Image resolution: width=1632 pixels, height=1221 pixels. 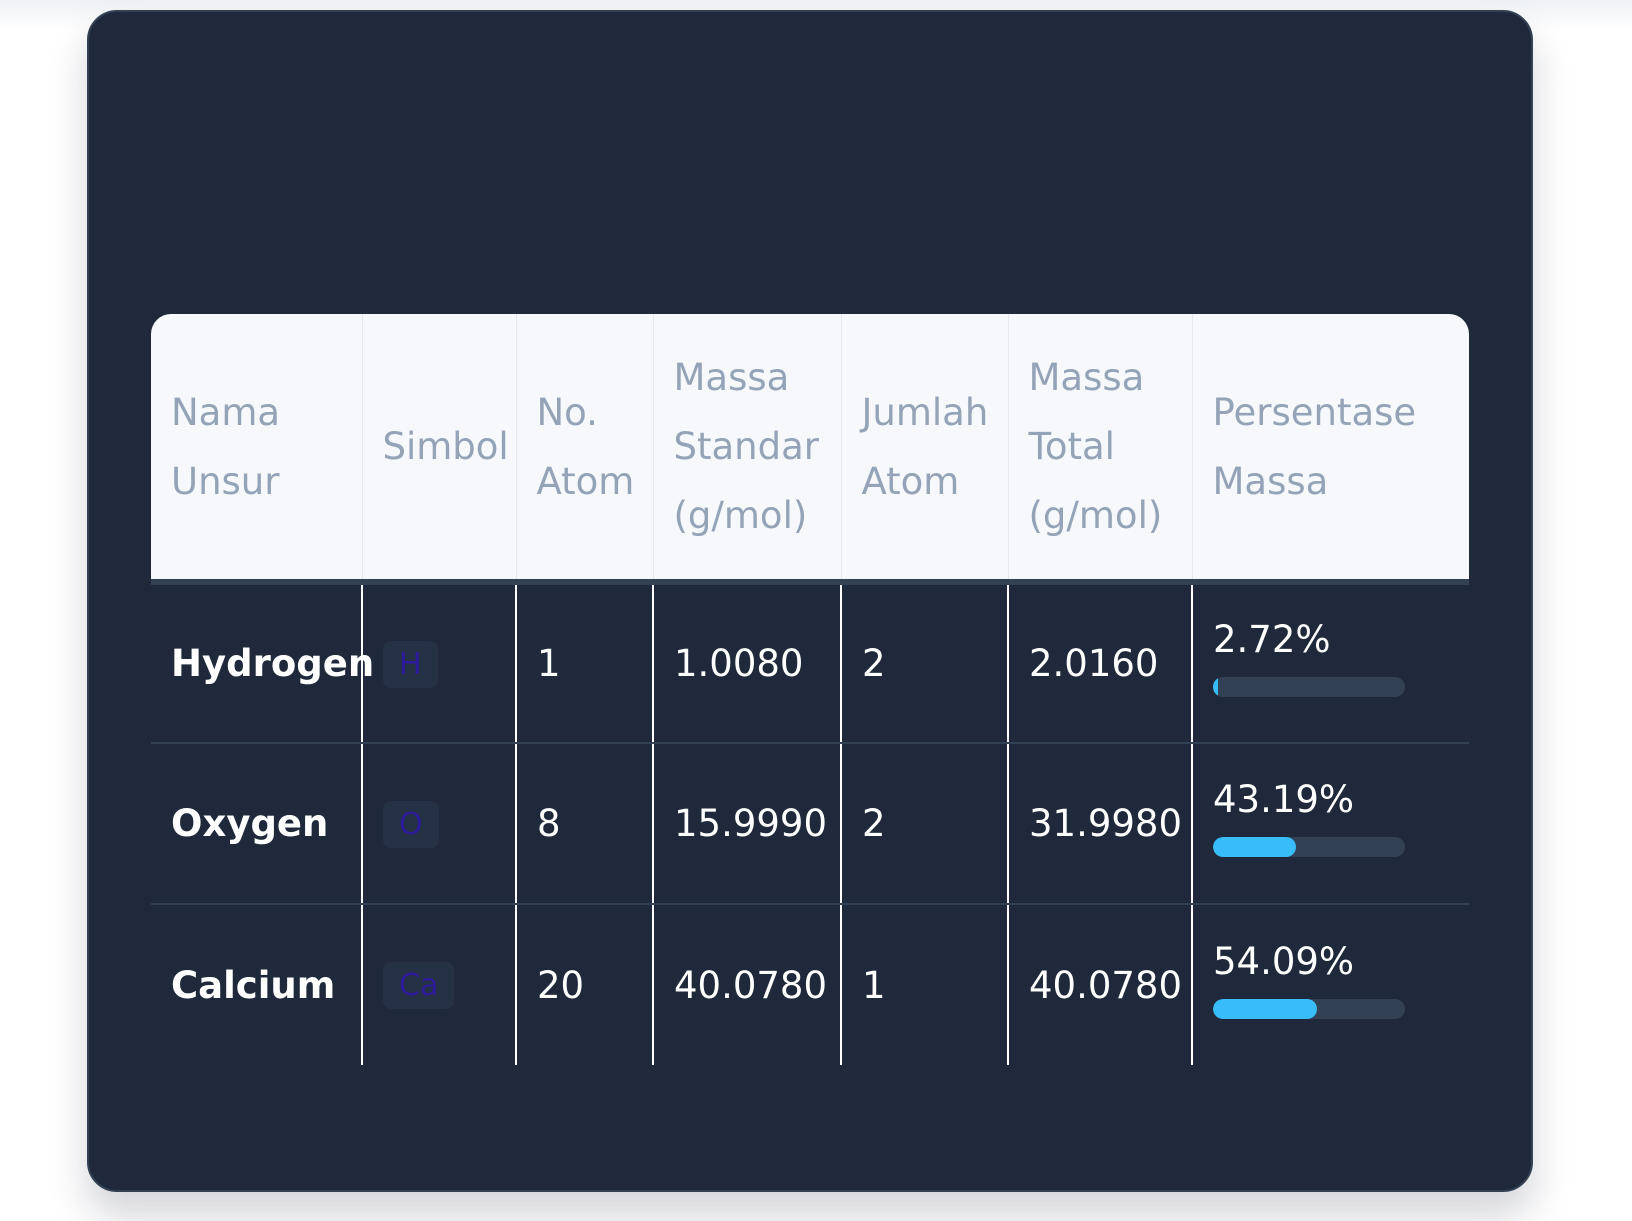 I want to click on mass-percent-text: 43.19%, so click(x=1284, y=799).